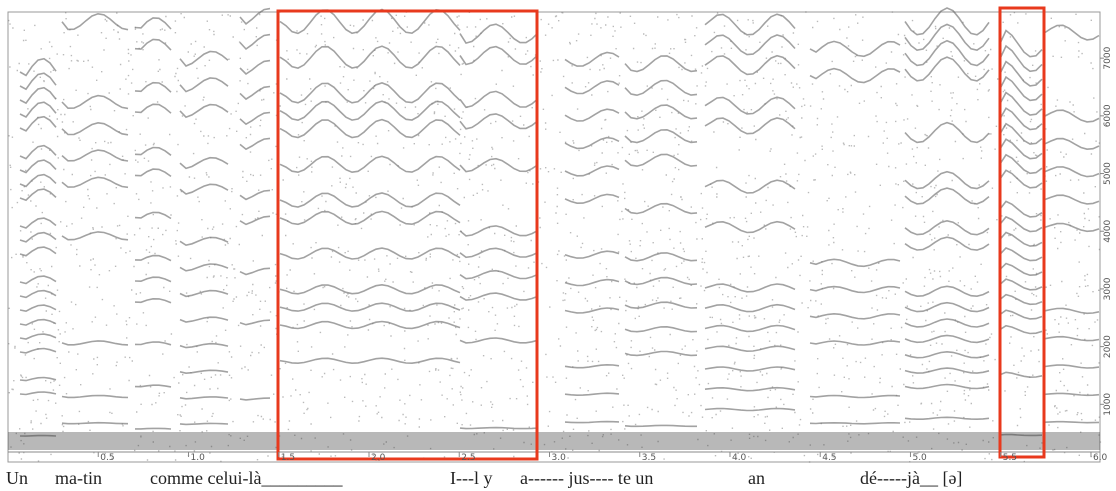 This screenshot has width=1116, height=491. I want to click on y-tick-label: 2000, so click(1108, 346).